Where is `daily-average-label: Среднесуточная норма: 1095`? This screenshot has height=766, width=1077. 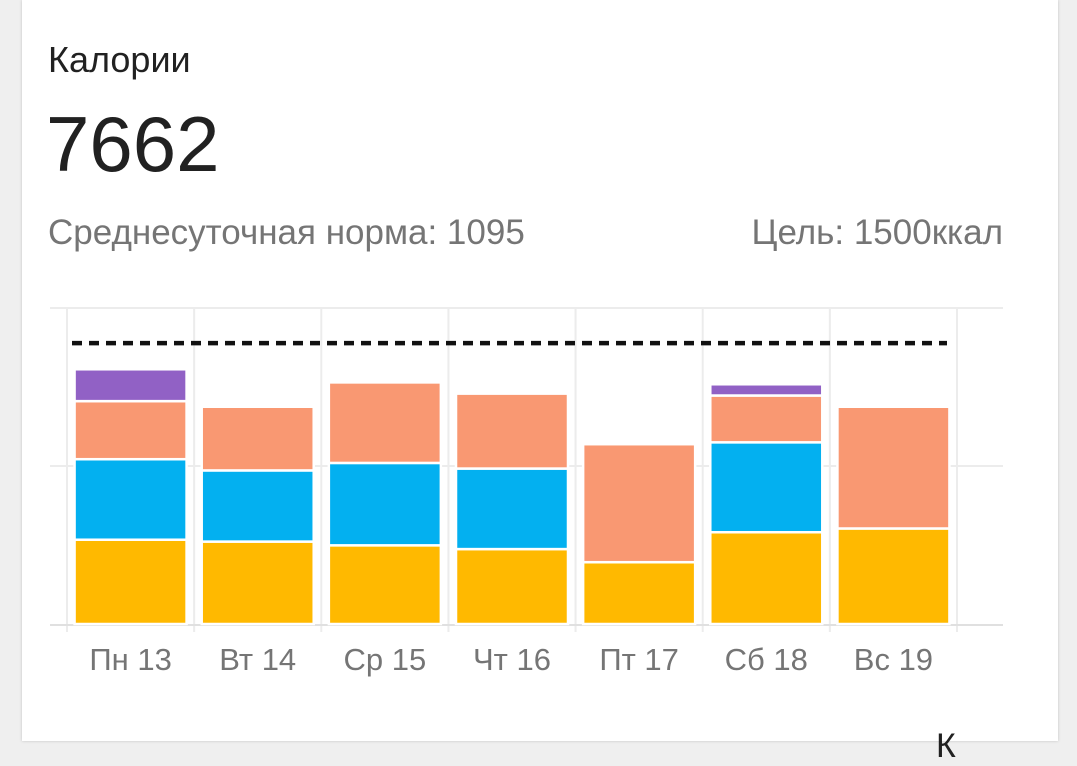
daily-average-label: Среднесуточная норма: 1095 is located at coordinates (286, 232).